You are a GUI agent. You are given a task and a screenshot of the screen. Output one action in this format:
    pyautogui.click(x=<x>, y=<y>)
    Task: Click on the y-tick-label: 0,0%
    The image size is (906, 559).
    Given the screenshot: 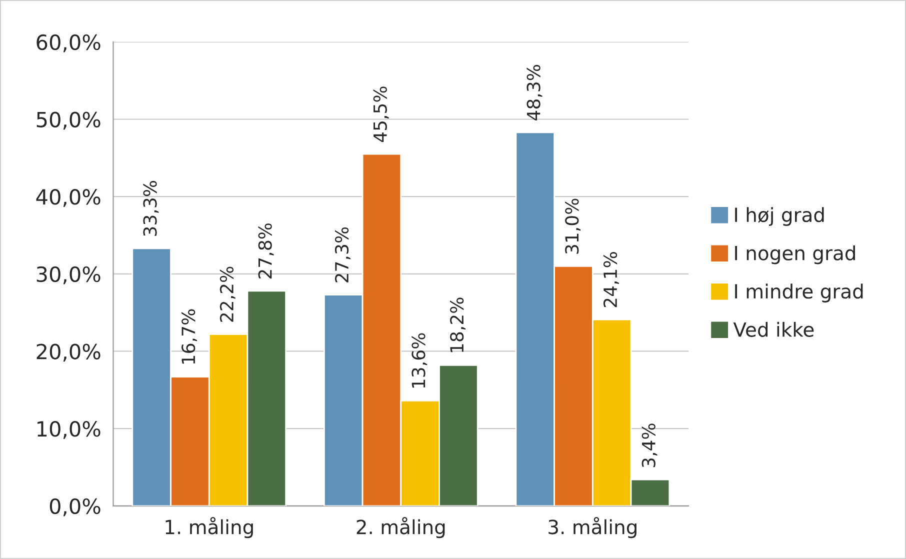 What is the action you would take?
    pyautogui.click(x=75, y=507)
    